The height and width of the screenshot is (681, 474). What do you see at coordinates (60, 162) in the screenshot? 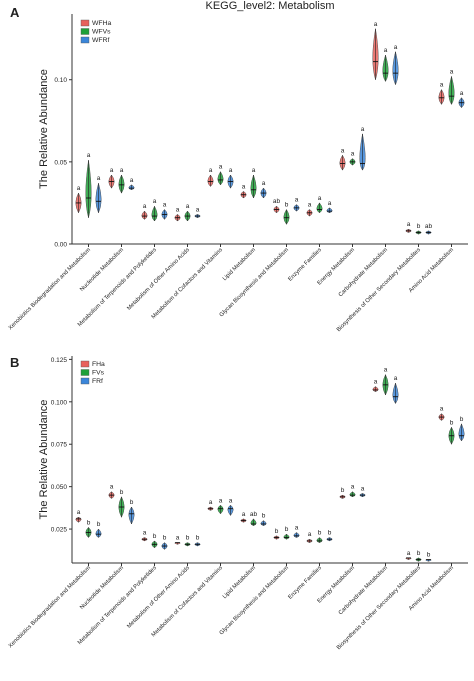
I see `y-tick-label: 0.05` at bounding box center [60, 162].